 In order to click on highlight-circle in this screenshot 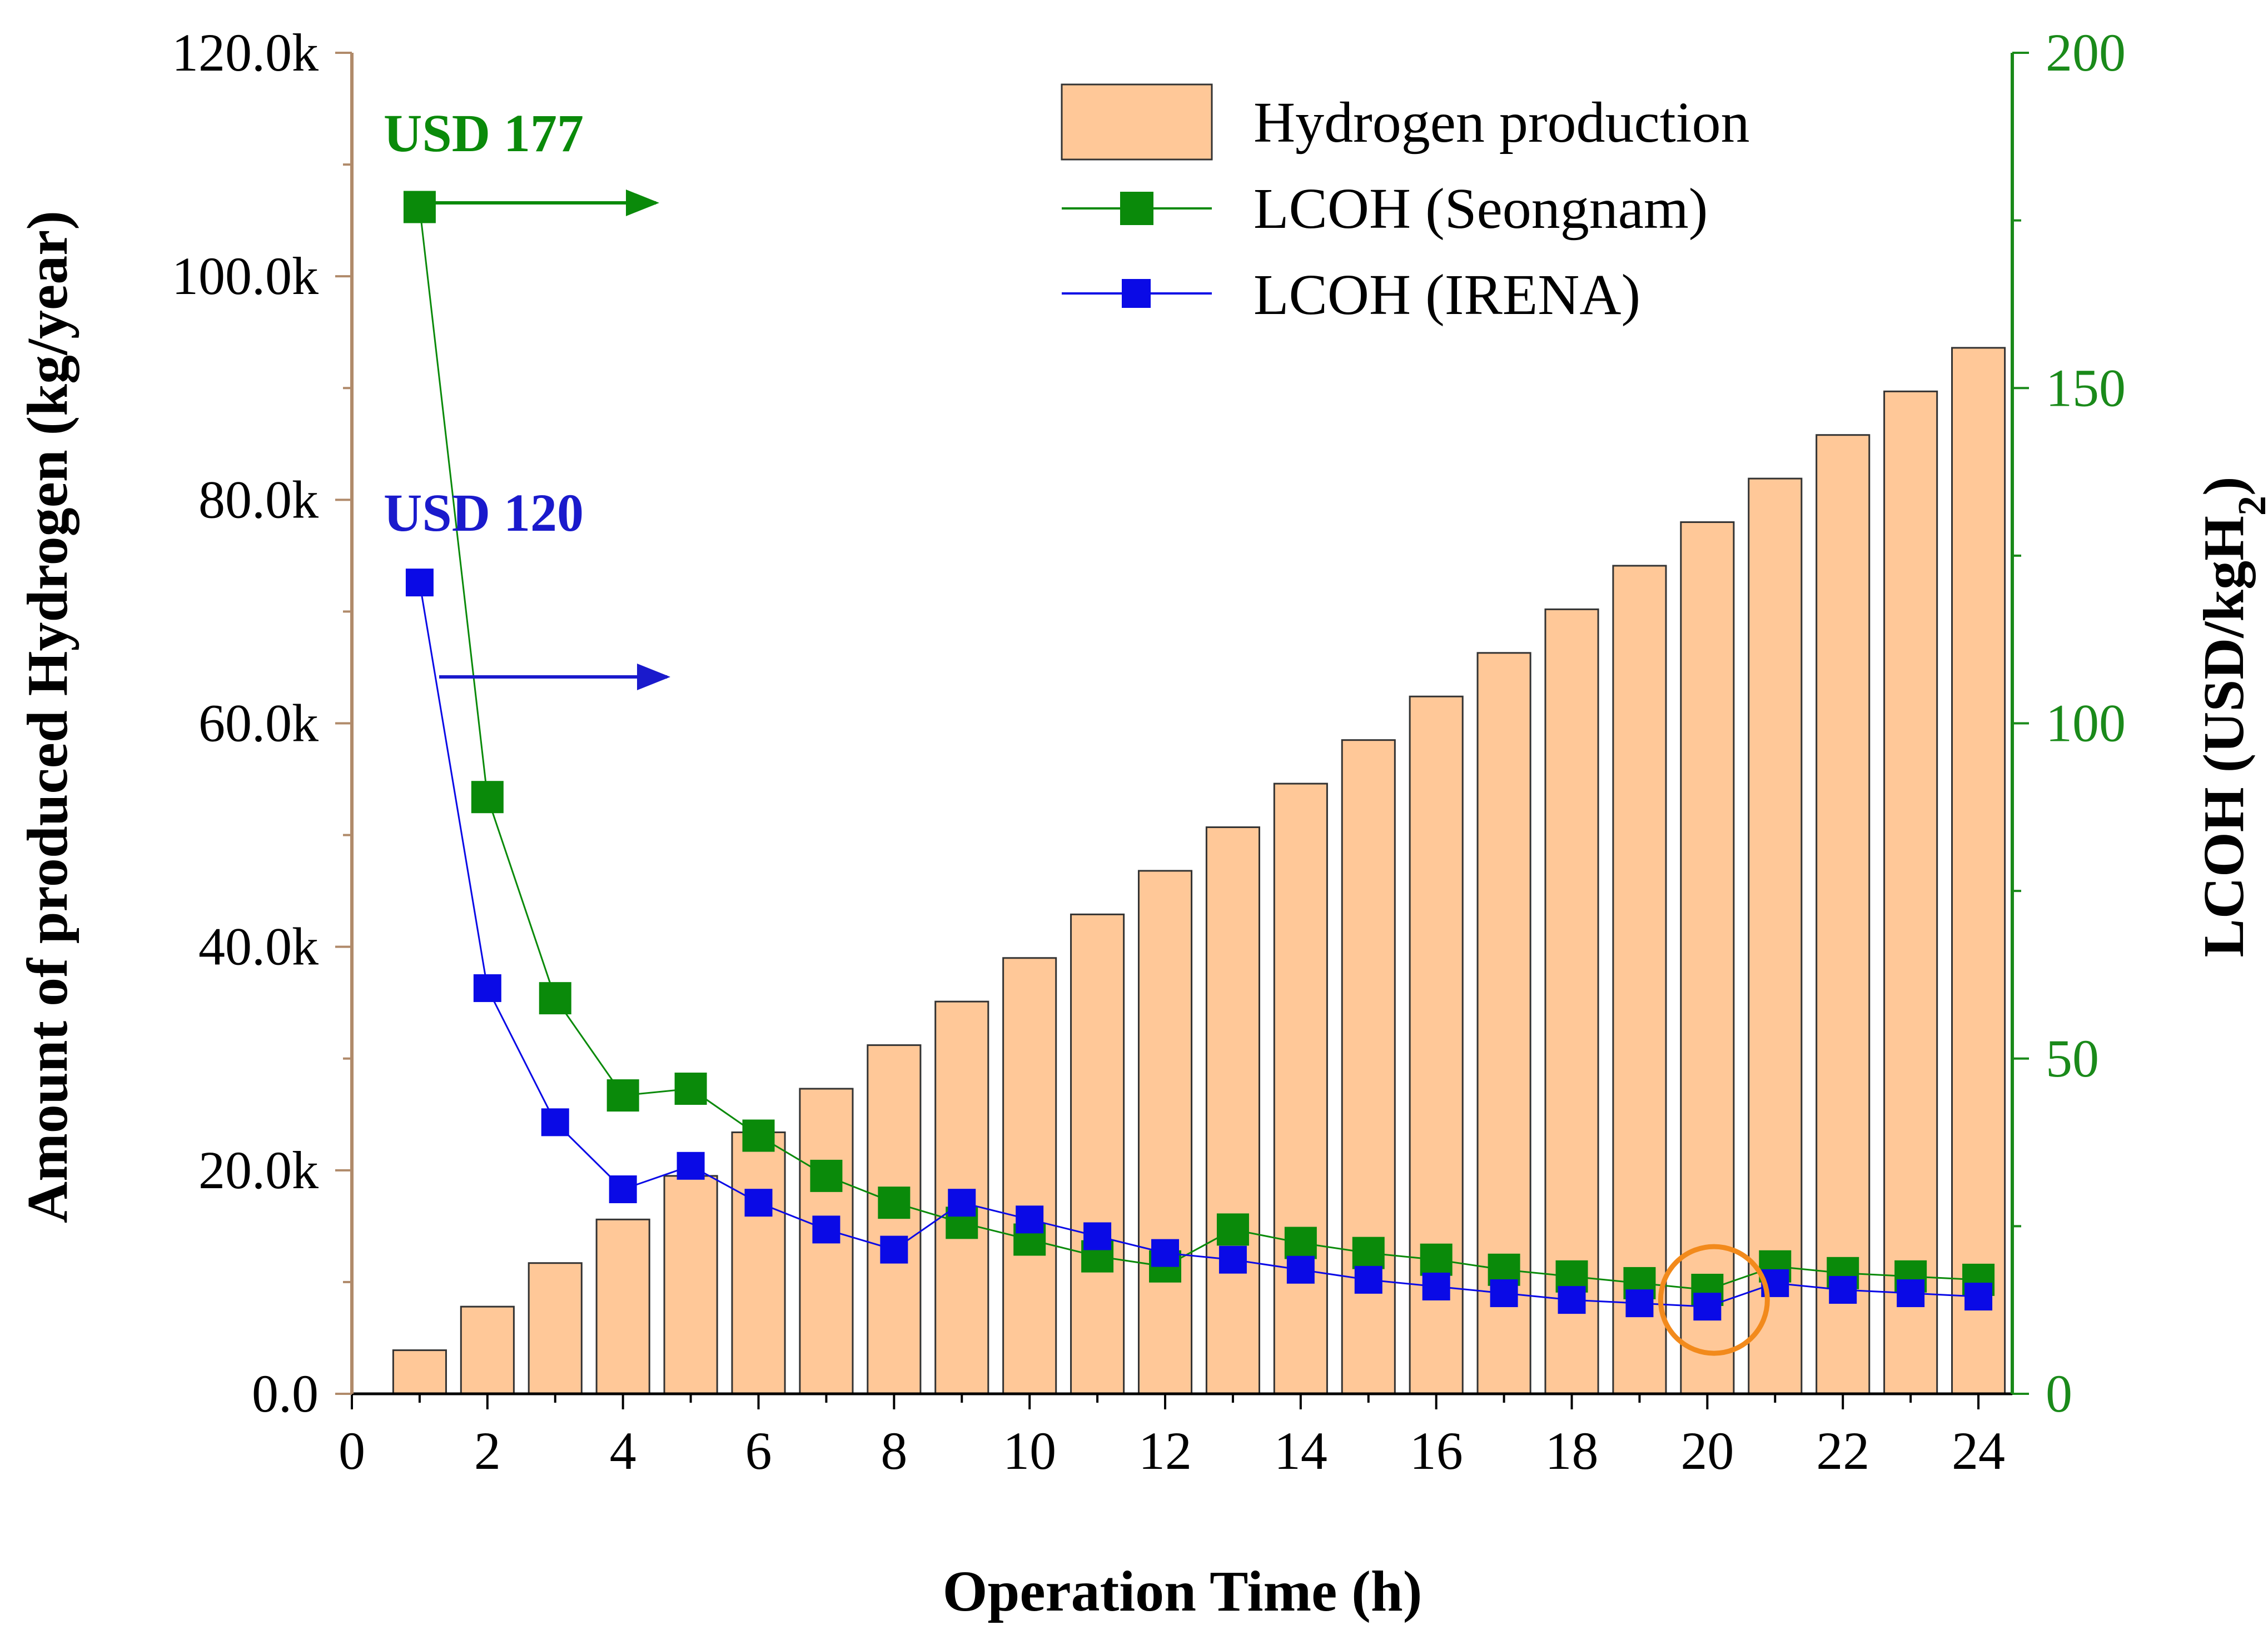, I will do `click(1714, 1300)`.